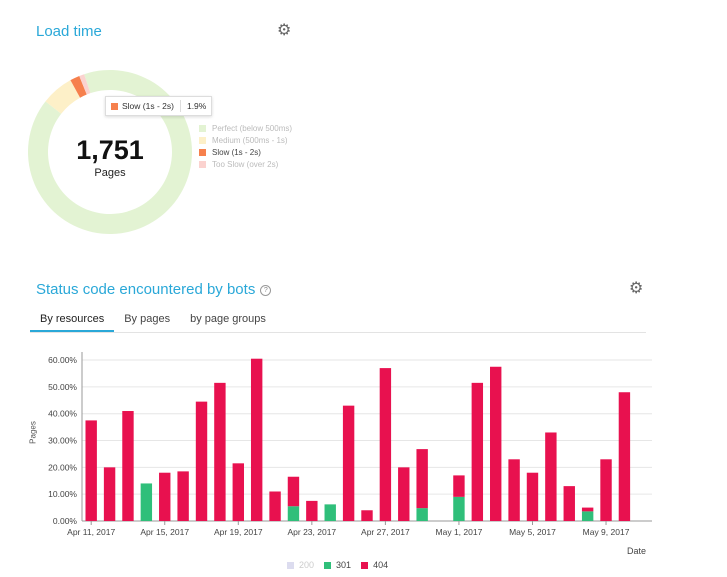  Describe the element at coordinates (69, 31) in the screenshot. I see `load-time-title: Load time` at that location.